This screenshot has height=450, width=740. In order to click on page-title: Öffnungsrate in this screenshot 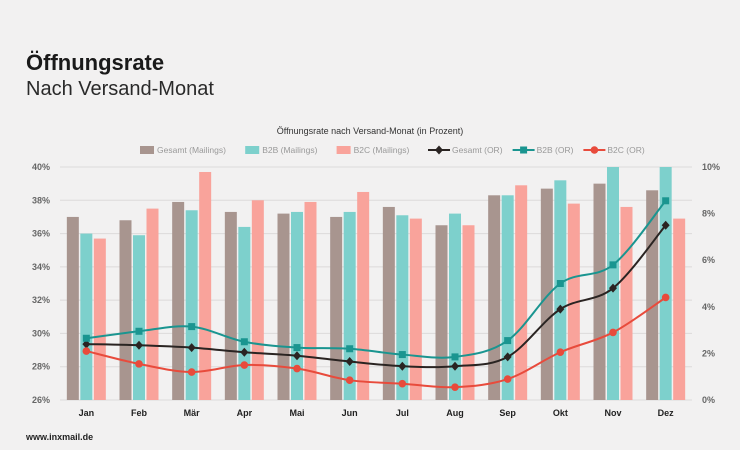, I will do `click(95, 62)`.